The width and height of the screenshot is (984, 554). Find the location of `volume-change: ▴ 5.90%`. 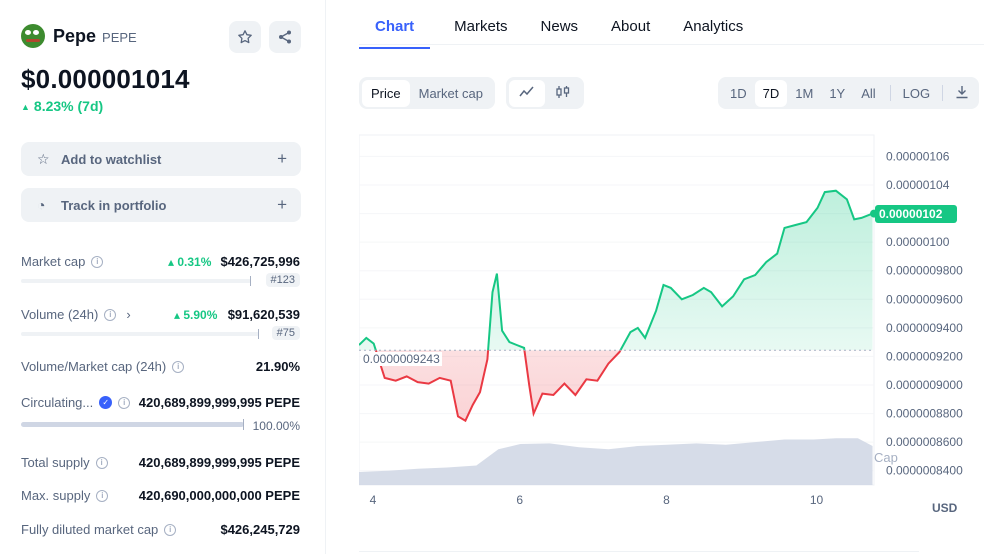

volume-change: ▴ 5.90% is located at coordinates (196, 315).